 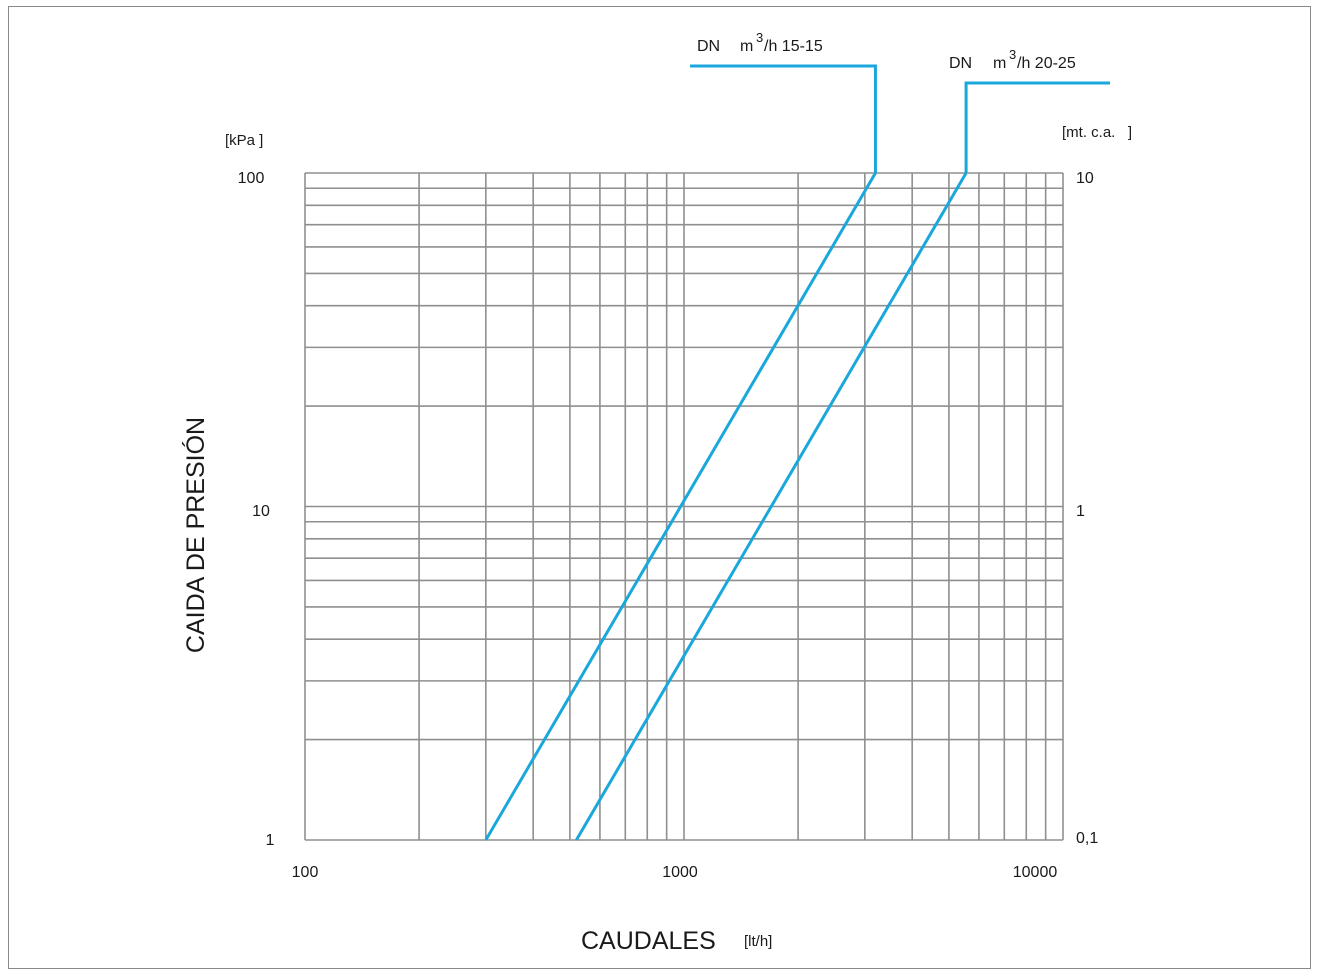 I want to click on x-tick-label: 100, so click(x=305, y=872).